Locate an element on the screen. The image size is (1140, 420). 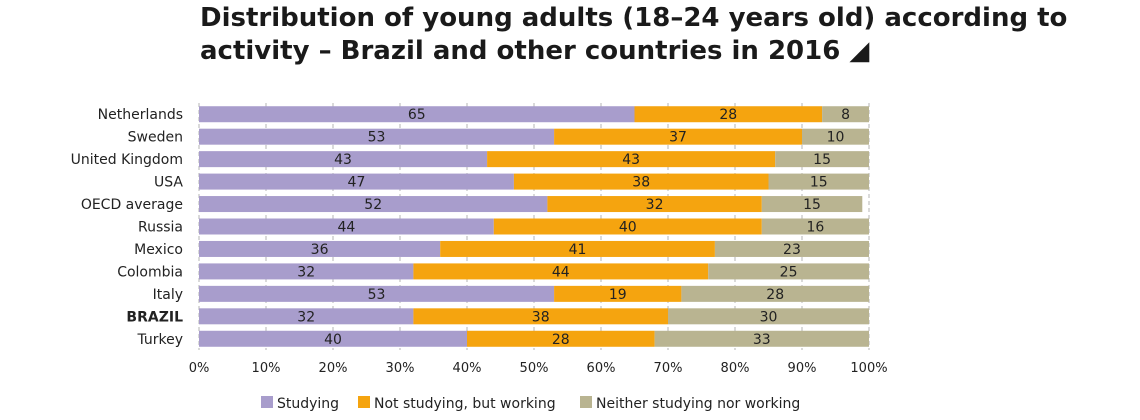
data-label: 41 is located at coordinates (578, 250).